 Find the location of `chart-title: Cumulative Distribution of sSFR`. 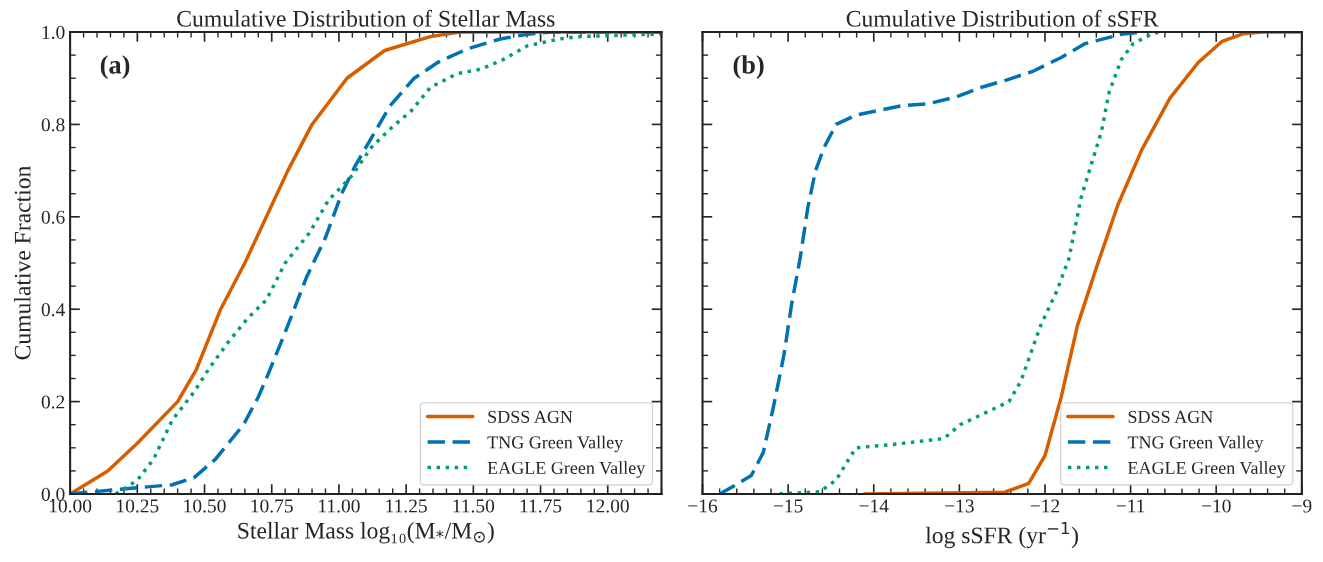

chart-title: Cumulative Distribution of sSFR is located at coordinates (1002, 18).